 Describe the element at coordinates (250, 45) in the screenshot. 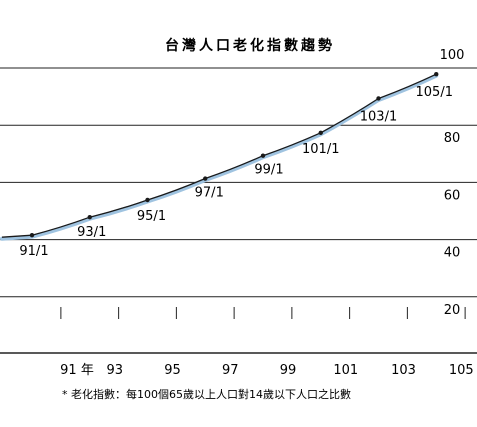

I see `chart-title: 台灣人口老化指數趨勢` at that location.